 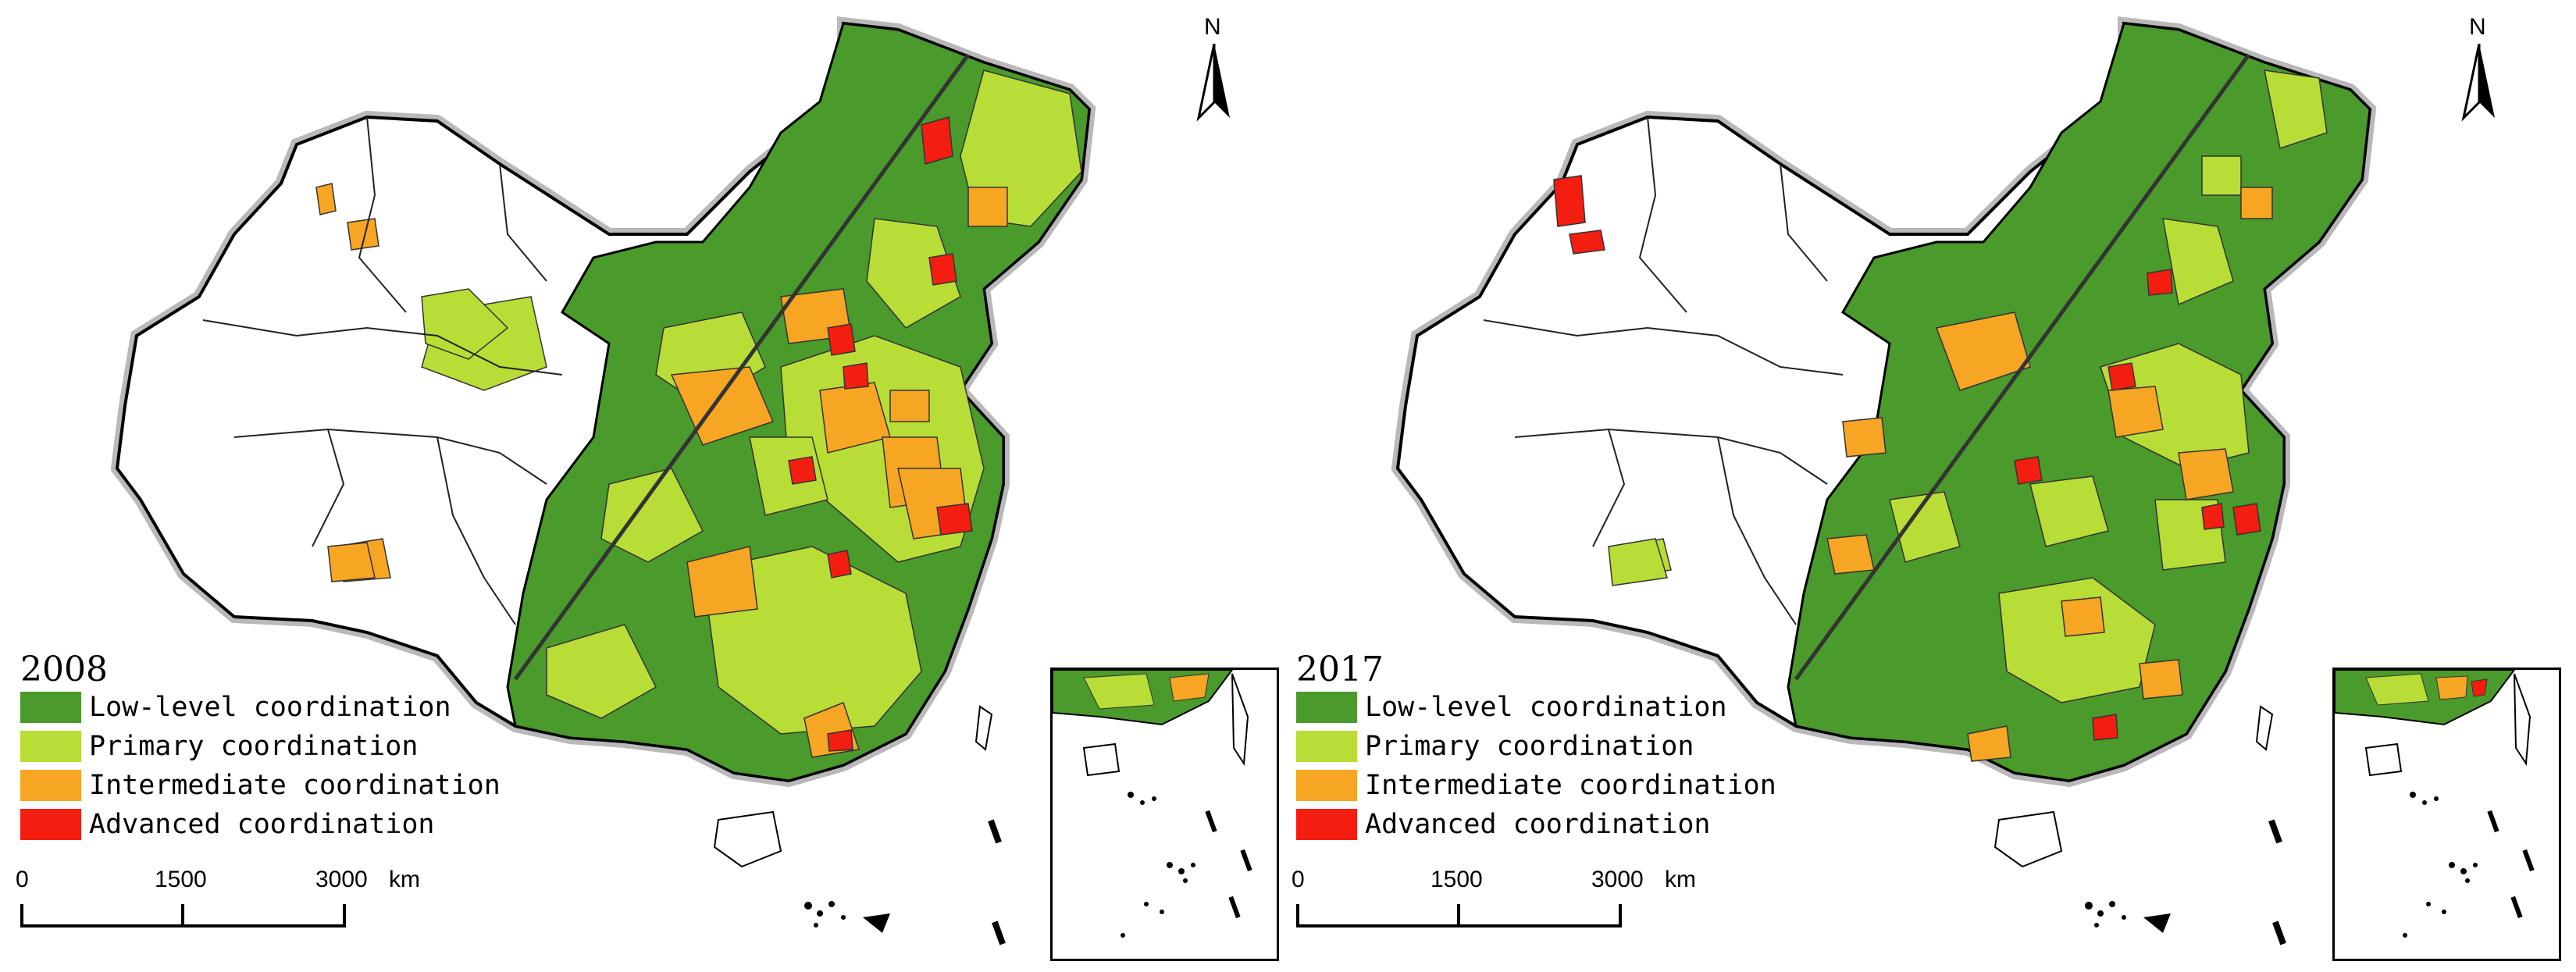 I want to click on intermediate-patches, so click(x=2049, y=474).